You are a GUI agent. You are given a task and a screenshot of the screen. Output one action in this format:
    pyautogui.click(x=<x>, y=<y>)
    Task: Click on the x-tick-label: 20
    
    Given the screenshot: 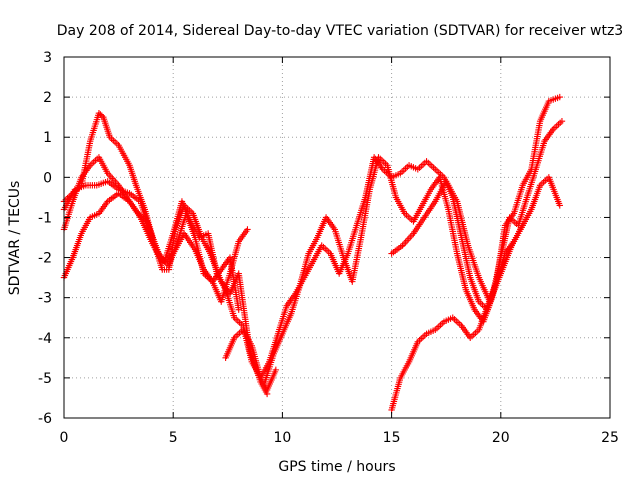 What is the action you would take?
    pyautogui.click(x=501, y=438)
    